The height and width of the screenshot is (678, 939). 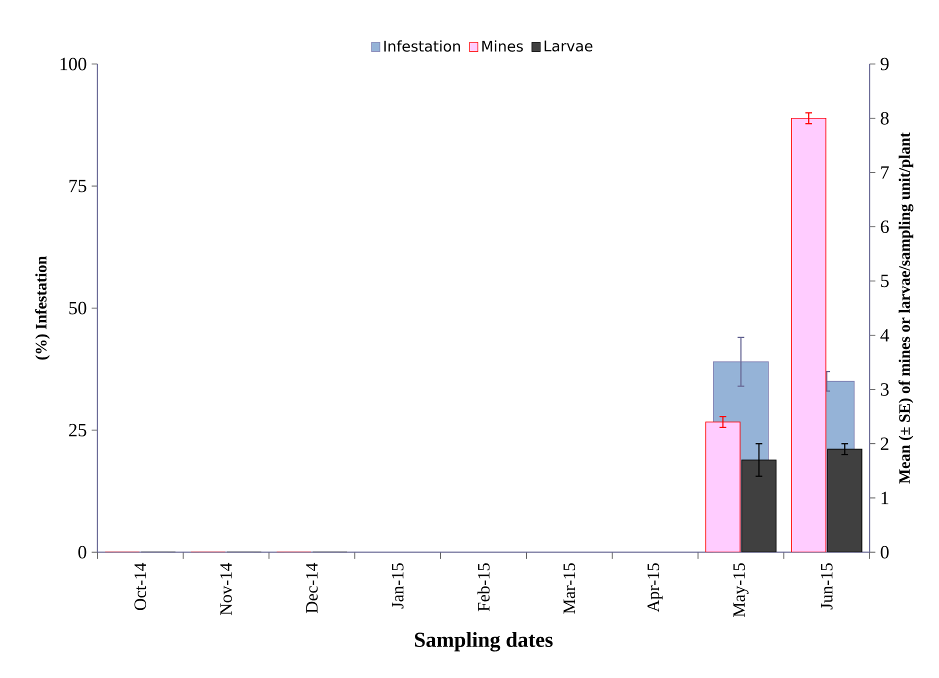 I want to click on x-tick-label: Apr-15, so click(x=655, y=587).